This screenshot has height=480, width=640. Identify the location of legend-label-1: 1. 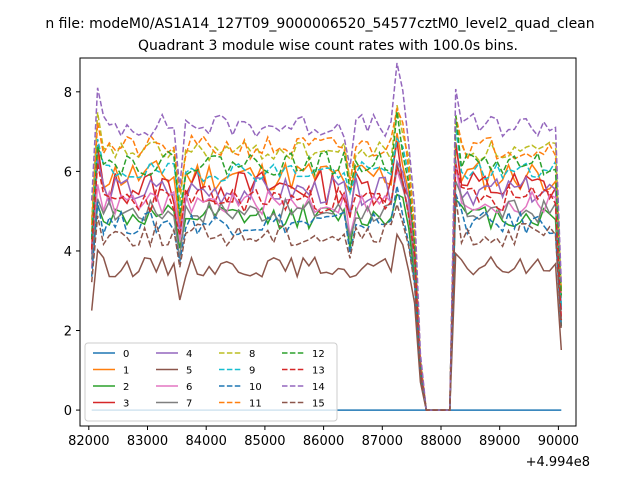
(126, 371).